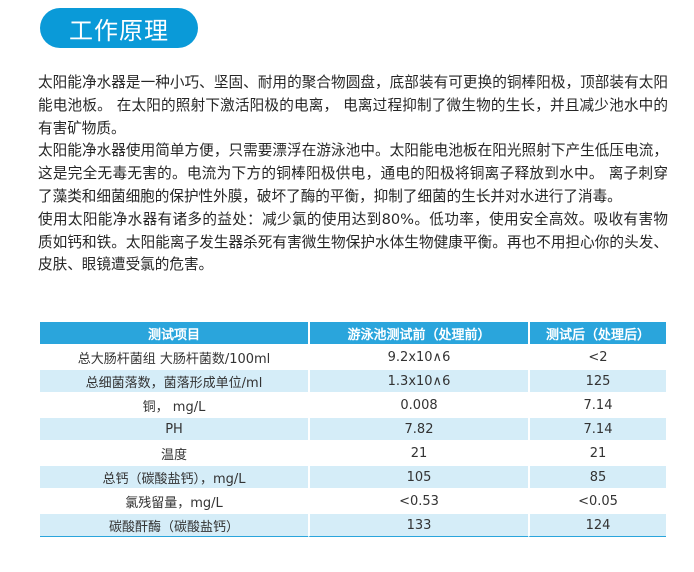 This screenshot has height=572, width=694. I want to click on cell-test-item: 总钙（碳酸盐钙），mg/L, so click(174, 477).